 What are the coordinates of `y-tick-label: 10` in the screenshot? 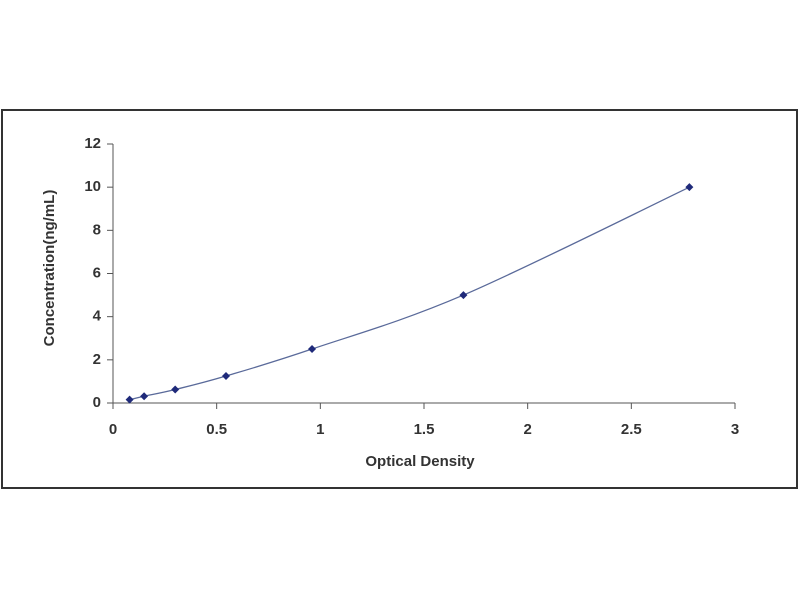 It's located at (92, 186).